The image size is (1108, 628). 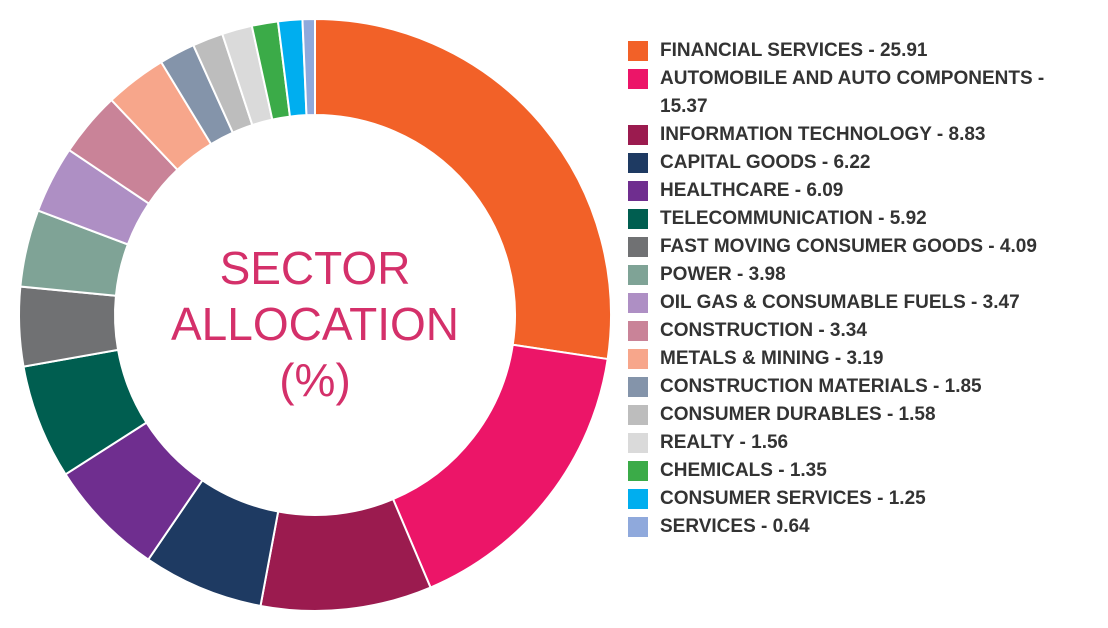 I want to click on legend-item: METALS & MINING - 3.19, so click(x=863, y=359).